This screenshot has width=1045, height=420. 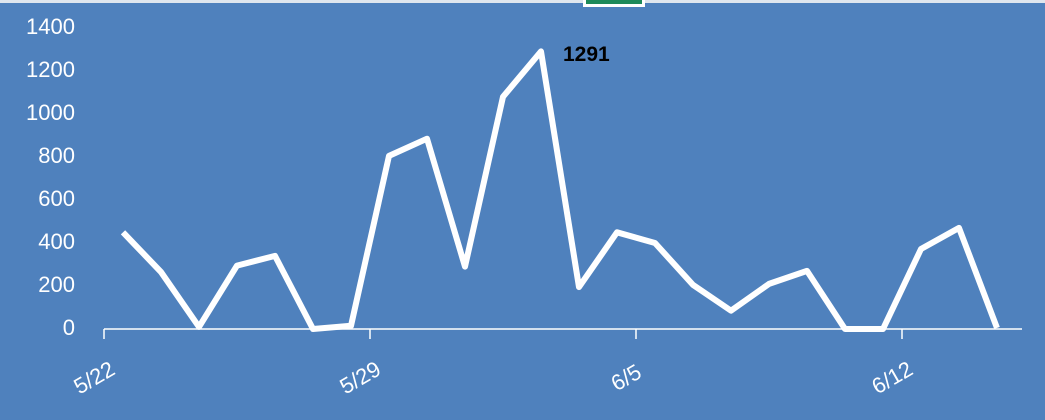 I want to click on y-tick-label: 200, so click(x=56, y=284).